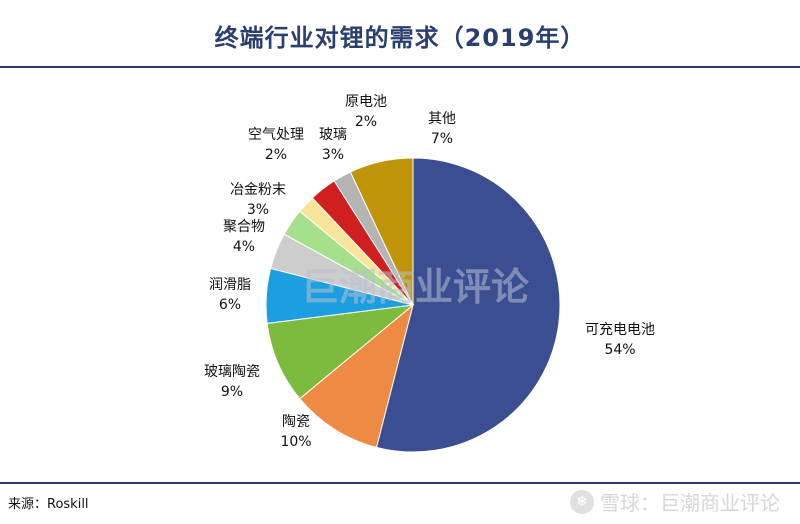  Describe the element at coordinates (415, 287) in the screenshot. I see `watermark-text: 巨潮商业评论` at that location.